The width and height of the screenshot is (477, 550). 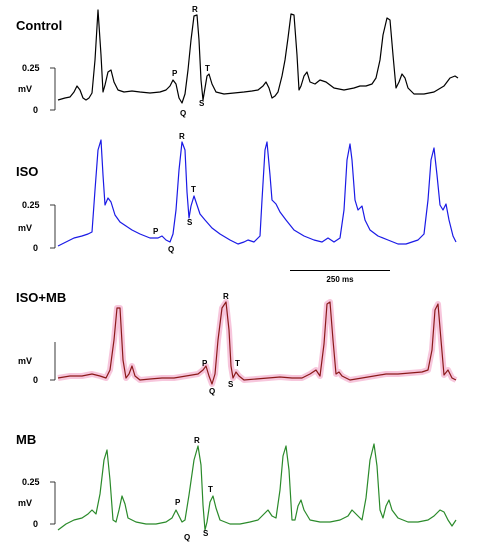 I want to click on scale-bar-line, so click(x=340, y=270).